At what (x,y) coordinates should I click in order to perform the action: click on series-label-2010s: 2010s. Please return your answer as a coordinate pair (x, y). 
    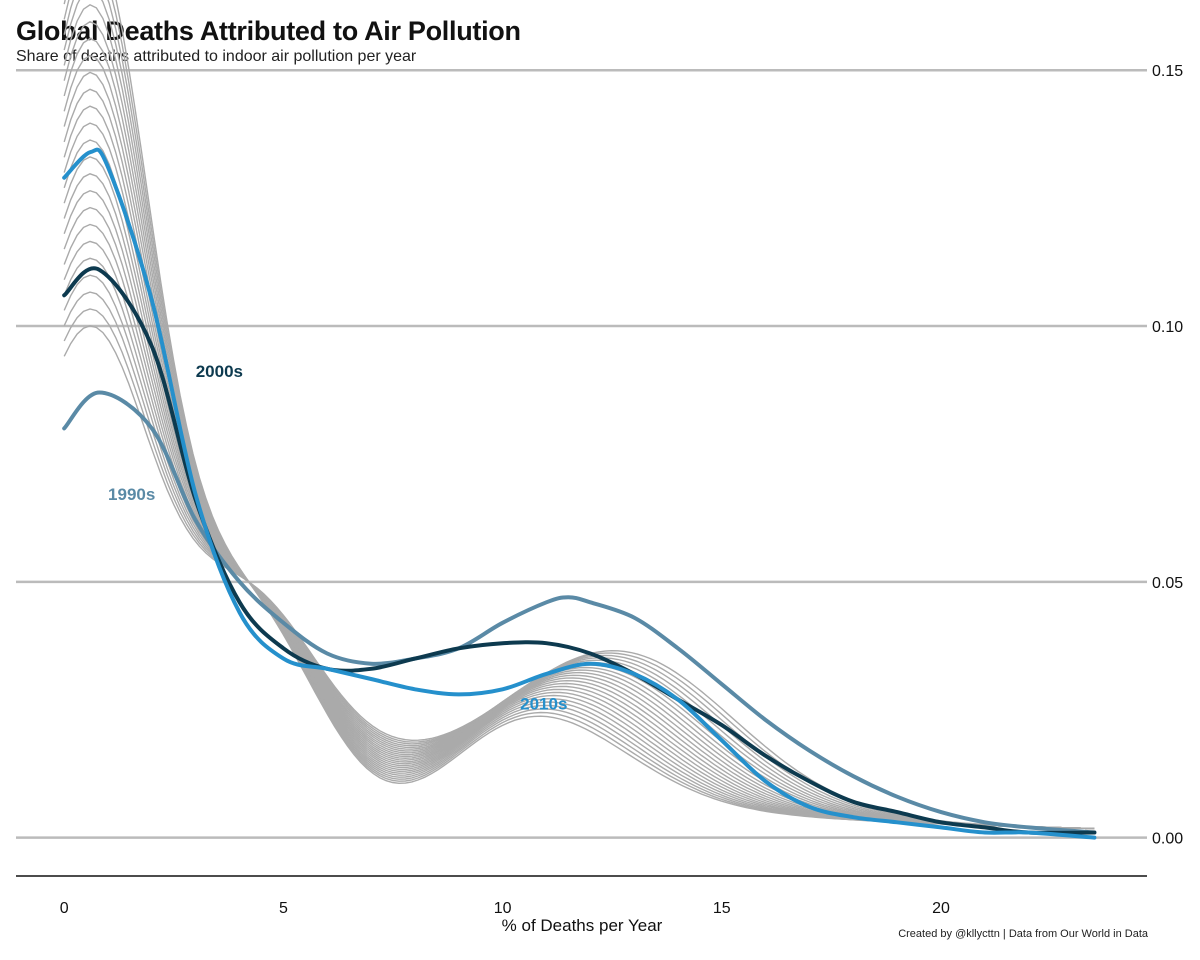
    Looking at the image, I should click on (543, 704).